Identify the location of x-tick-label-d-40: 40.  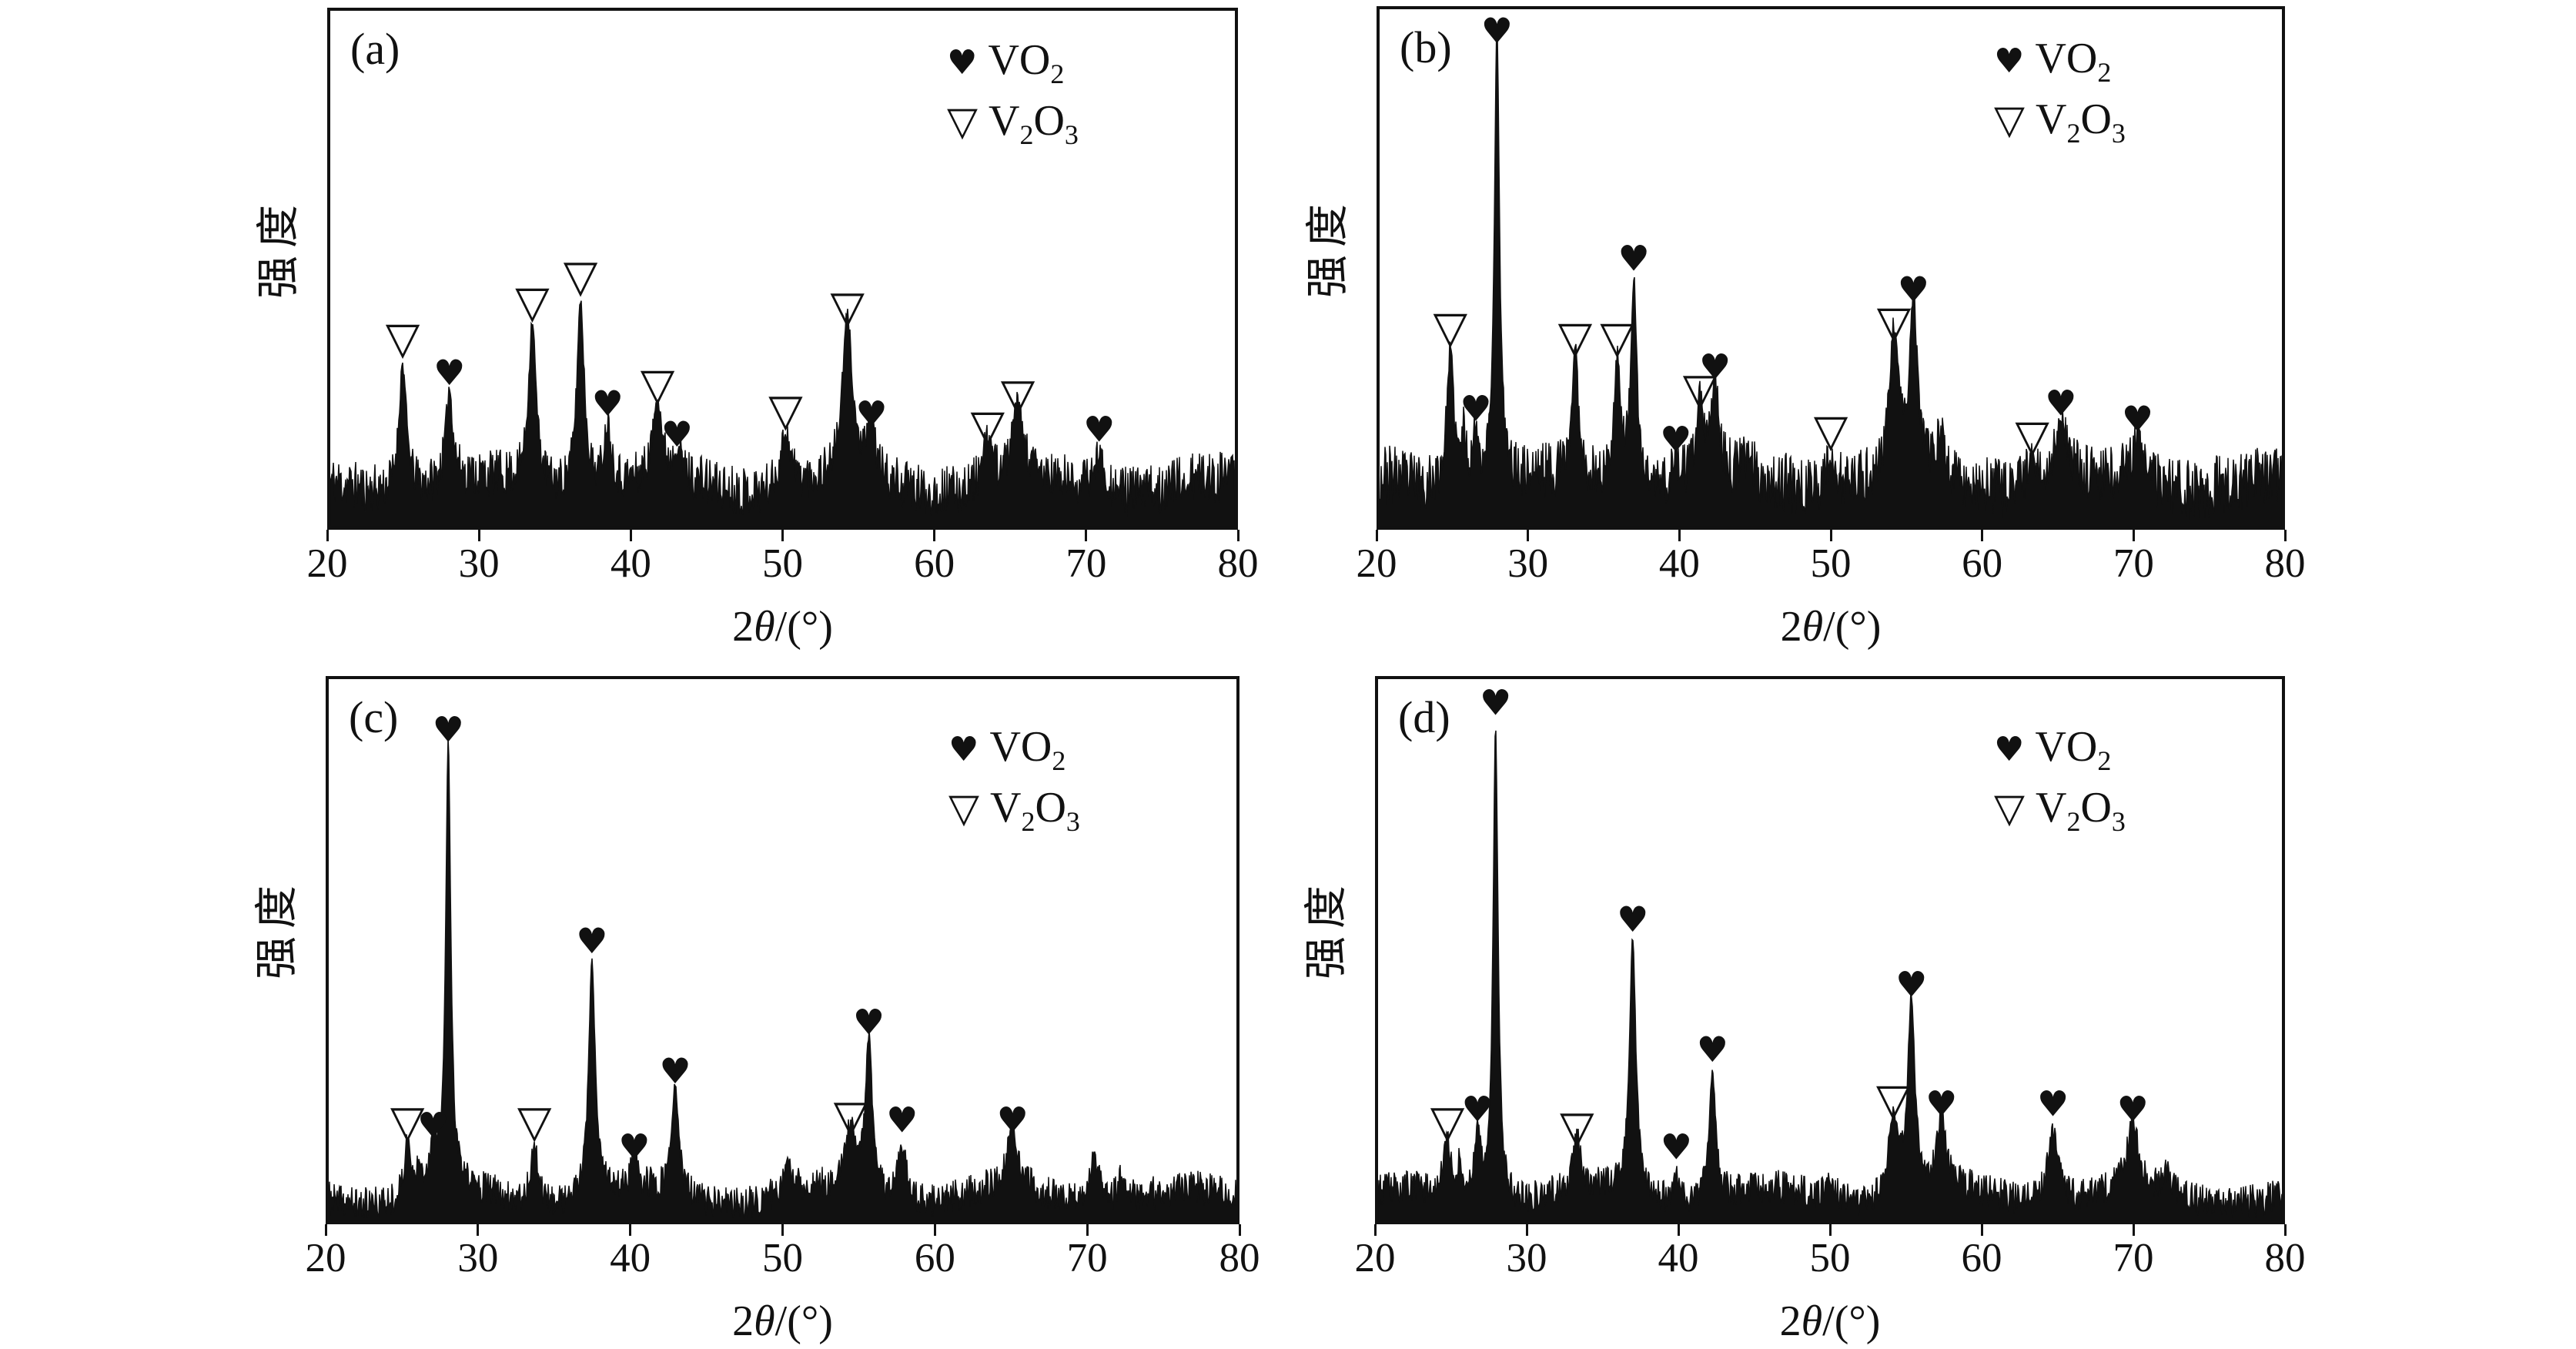
(1678, 1258).